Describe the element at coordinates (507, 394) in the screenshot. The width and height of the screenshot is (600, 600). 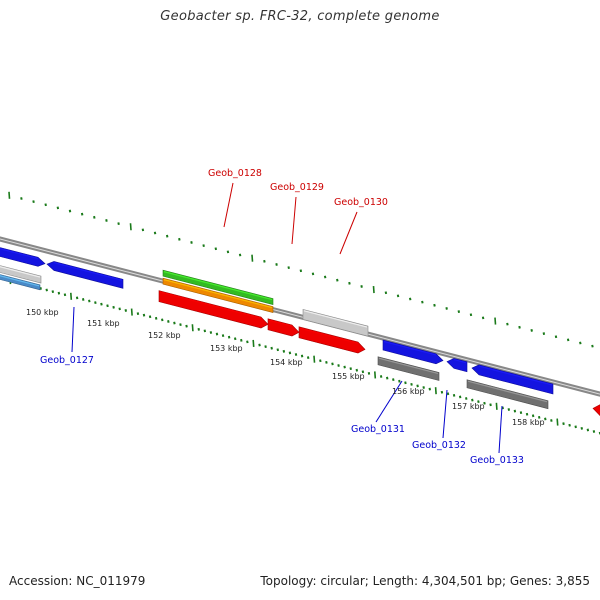
I see `gene-g0133` at that location.